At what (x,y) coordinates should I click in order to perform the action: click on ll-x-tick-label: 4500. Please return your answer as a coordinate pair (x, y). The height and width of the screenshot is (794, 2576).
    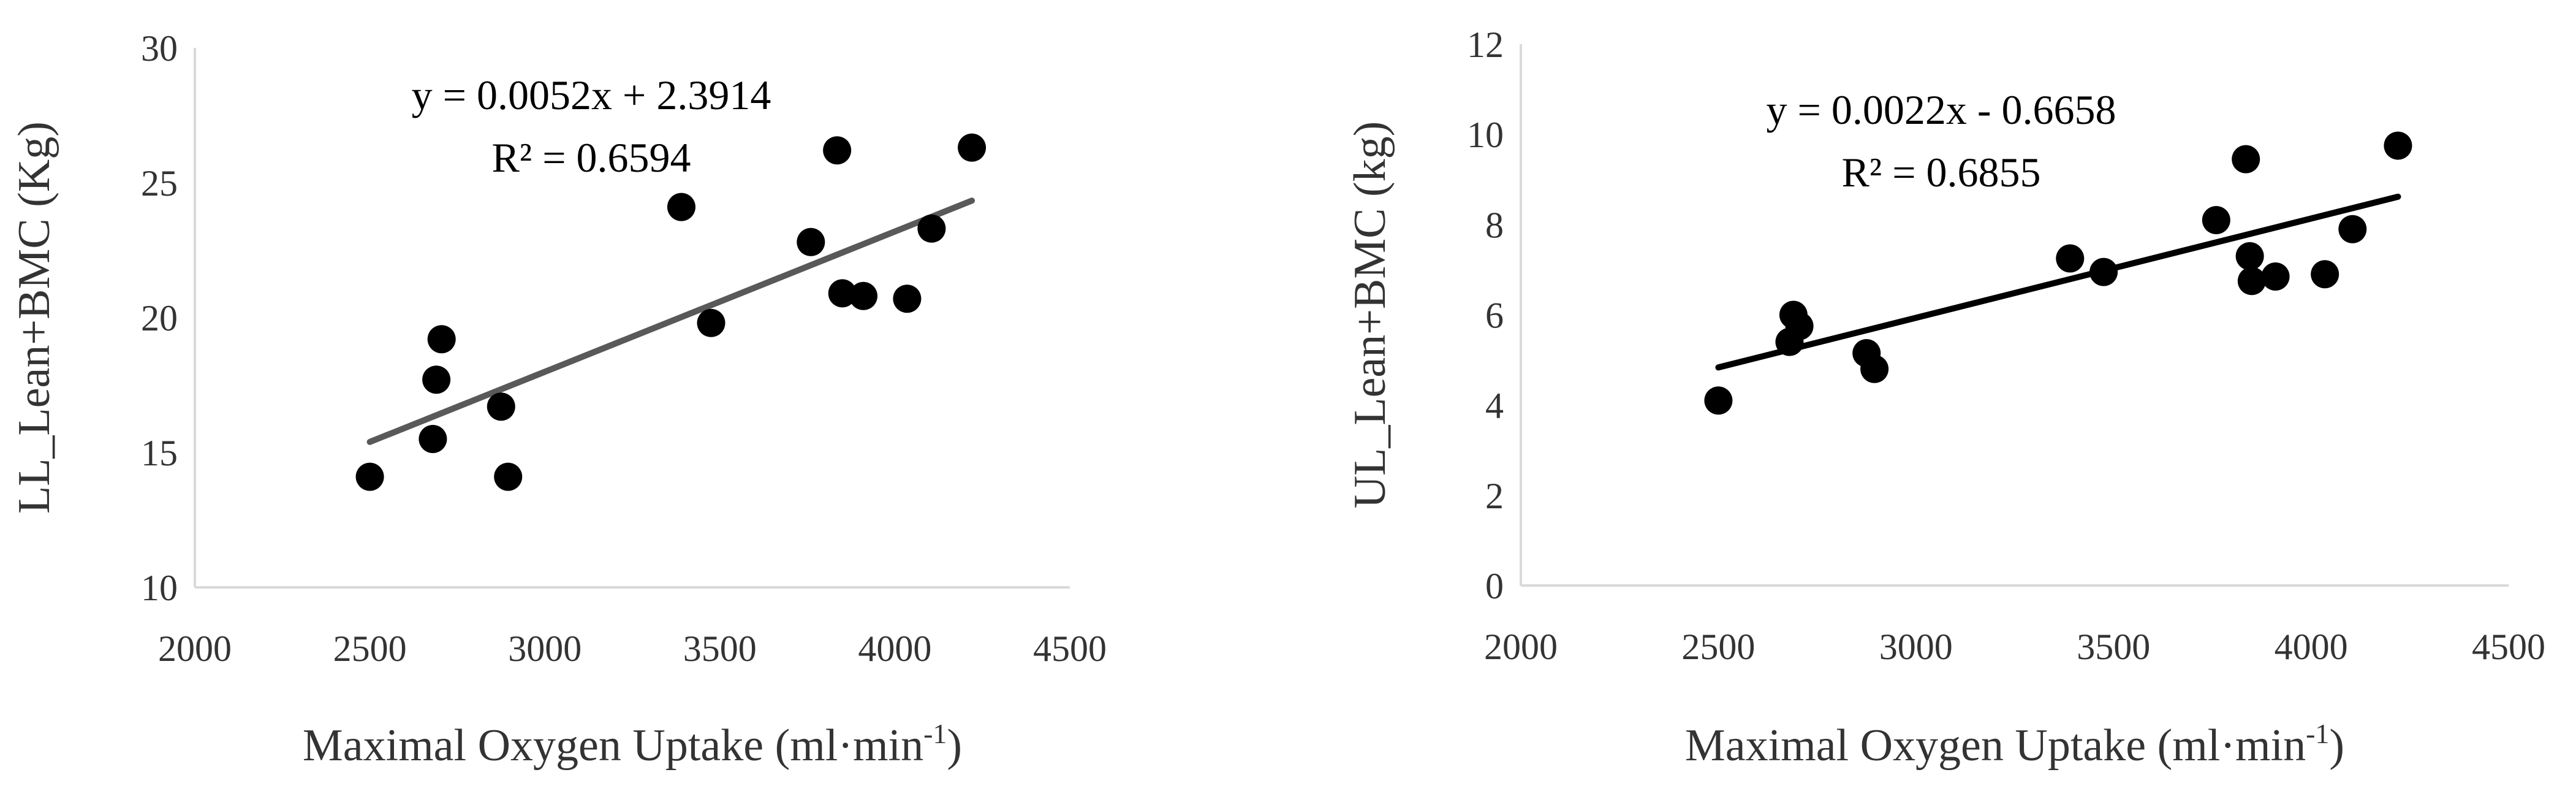
    Looking at the image, I should click on (1070, 648).